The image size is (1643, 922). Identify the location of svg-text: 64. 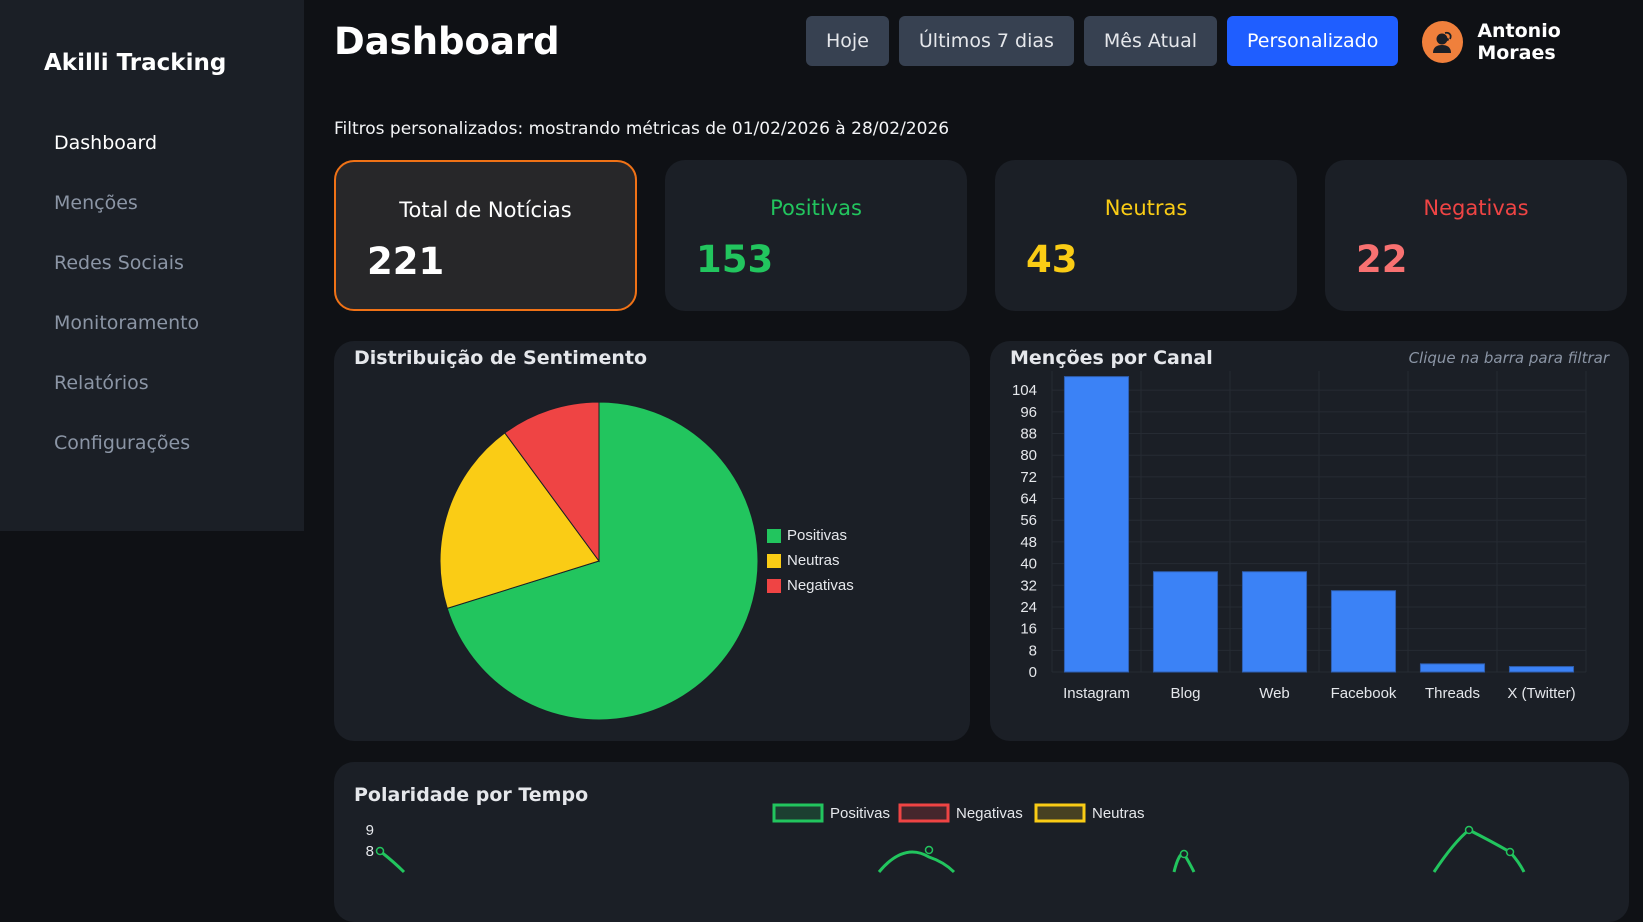
(1028, 499).